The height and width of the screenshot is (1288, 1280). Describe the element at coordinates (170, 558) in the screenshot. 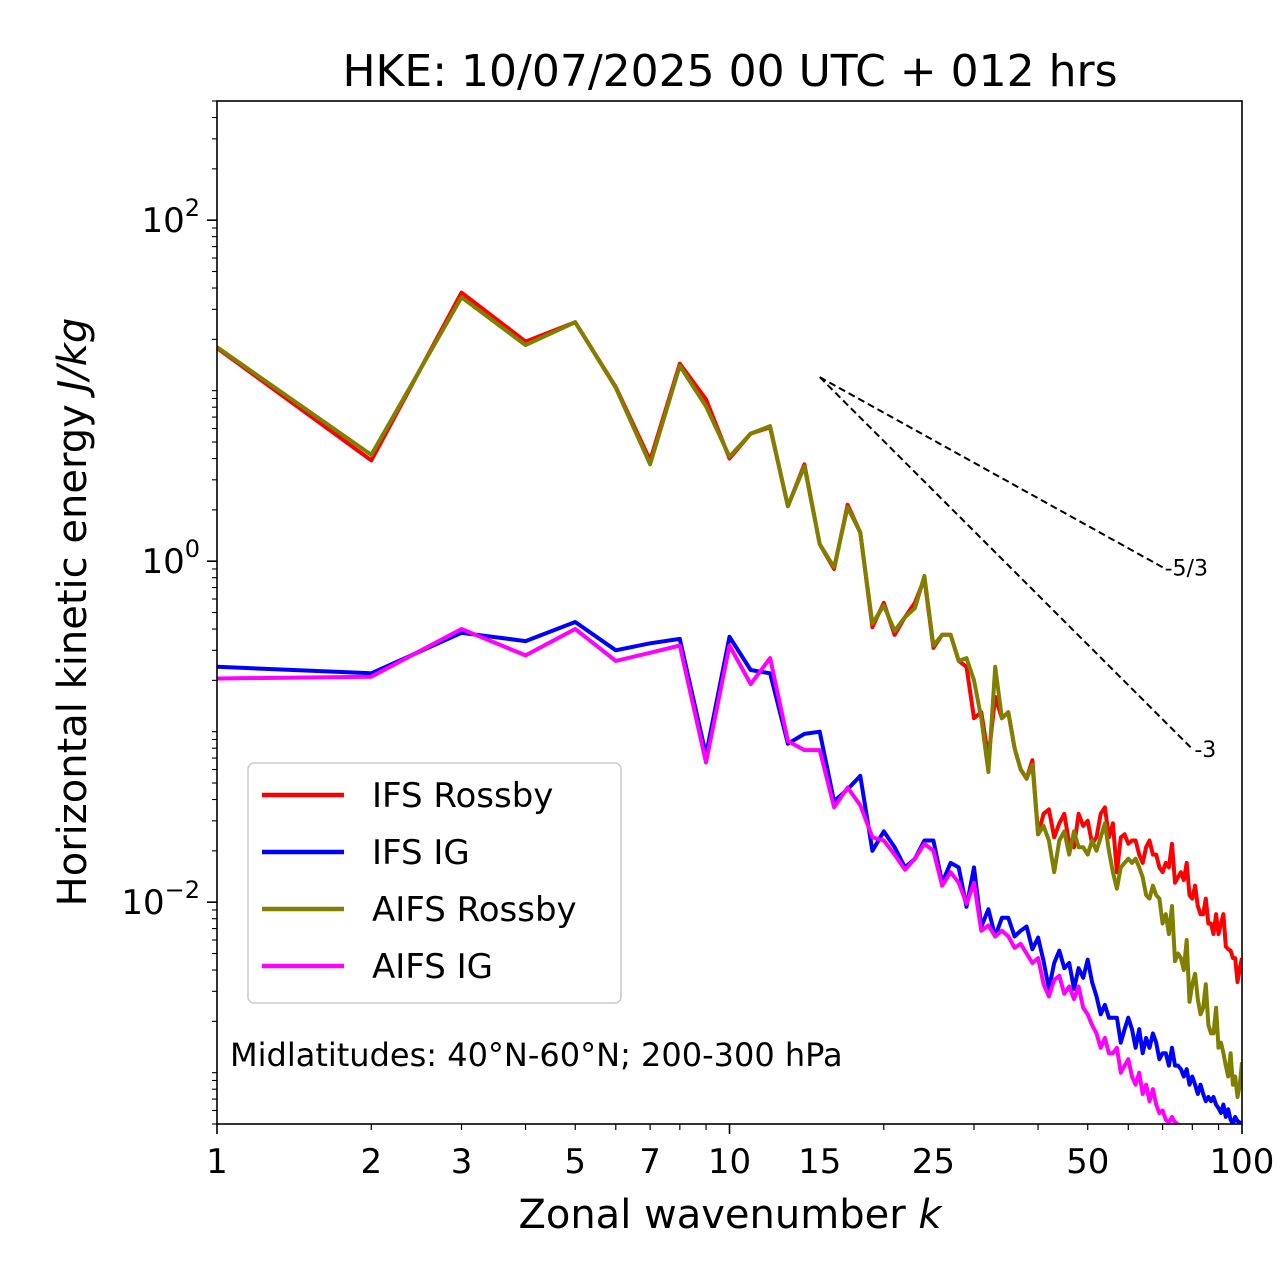

I see `y-tick-label: 10⁰` at that location.